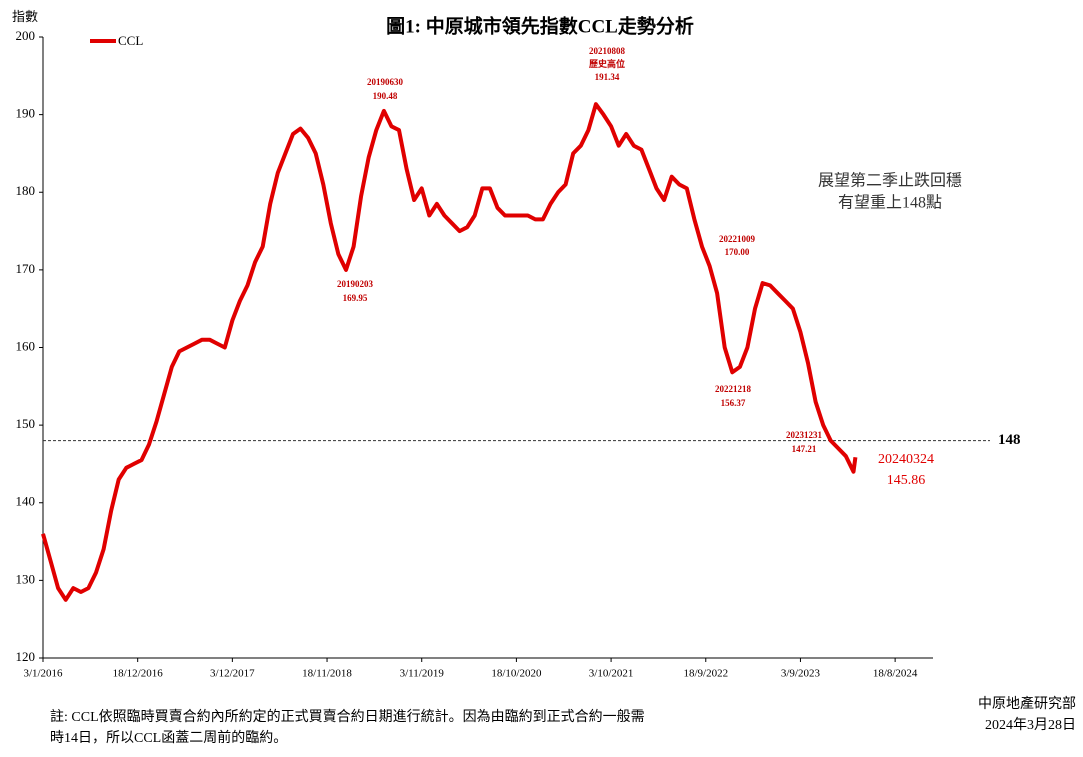  Describe the element at coordinates (804, 435) in the screenshot. I see `annotation: 20231231` at that location.